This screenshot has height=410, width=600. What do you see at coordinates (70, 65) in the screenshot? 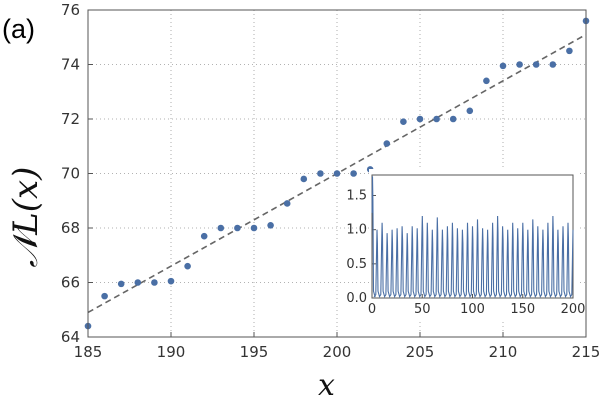
I see `y-tick-label: 74` at bounding box center [70, 65].